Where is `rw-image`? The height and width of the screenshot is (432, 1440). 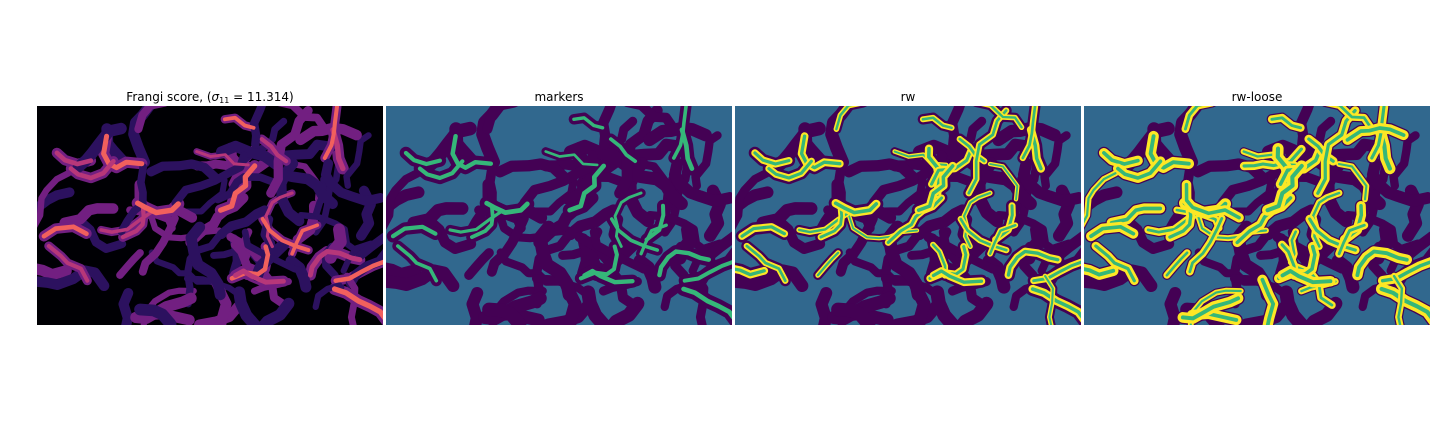 rw-image is located at coordinates (908, 215).